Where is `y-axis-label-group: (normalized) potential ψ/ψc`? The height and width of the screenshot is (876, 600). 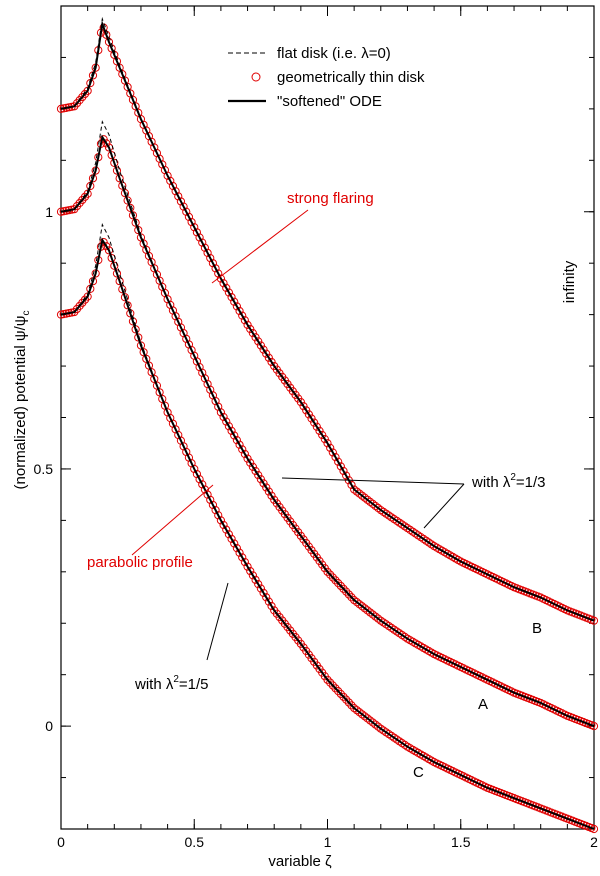 y-axis-label-group: (normalized) potential ψ/ψc is located at coordinates (22, 400).